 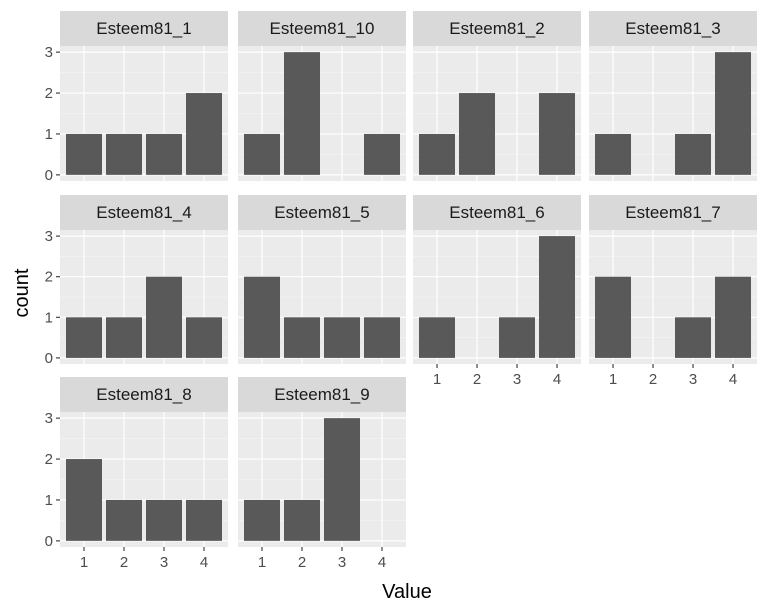 I want to click on x-axis-title: Value, so click(x=407, y=592).